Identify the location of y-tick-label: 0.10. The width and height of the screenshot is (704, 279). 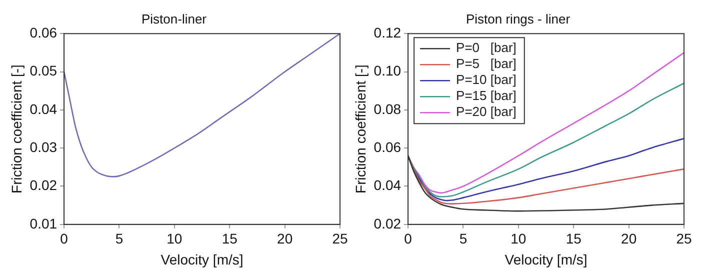
(388, 70).